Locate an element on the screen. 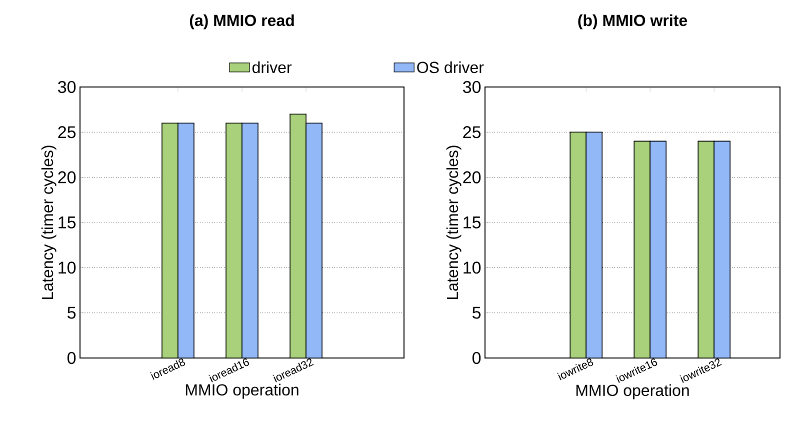 The width and height of the screenshot is (792, 428). chart-title: (b) MMIO write is located at coordinates (633, 22).